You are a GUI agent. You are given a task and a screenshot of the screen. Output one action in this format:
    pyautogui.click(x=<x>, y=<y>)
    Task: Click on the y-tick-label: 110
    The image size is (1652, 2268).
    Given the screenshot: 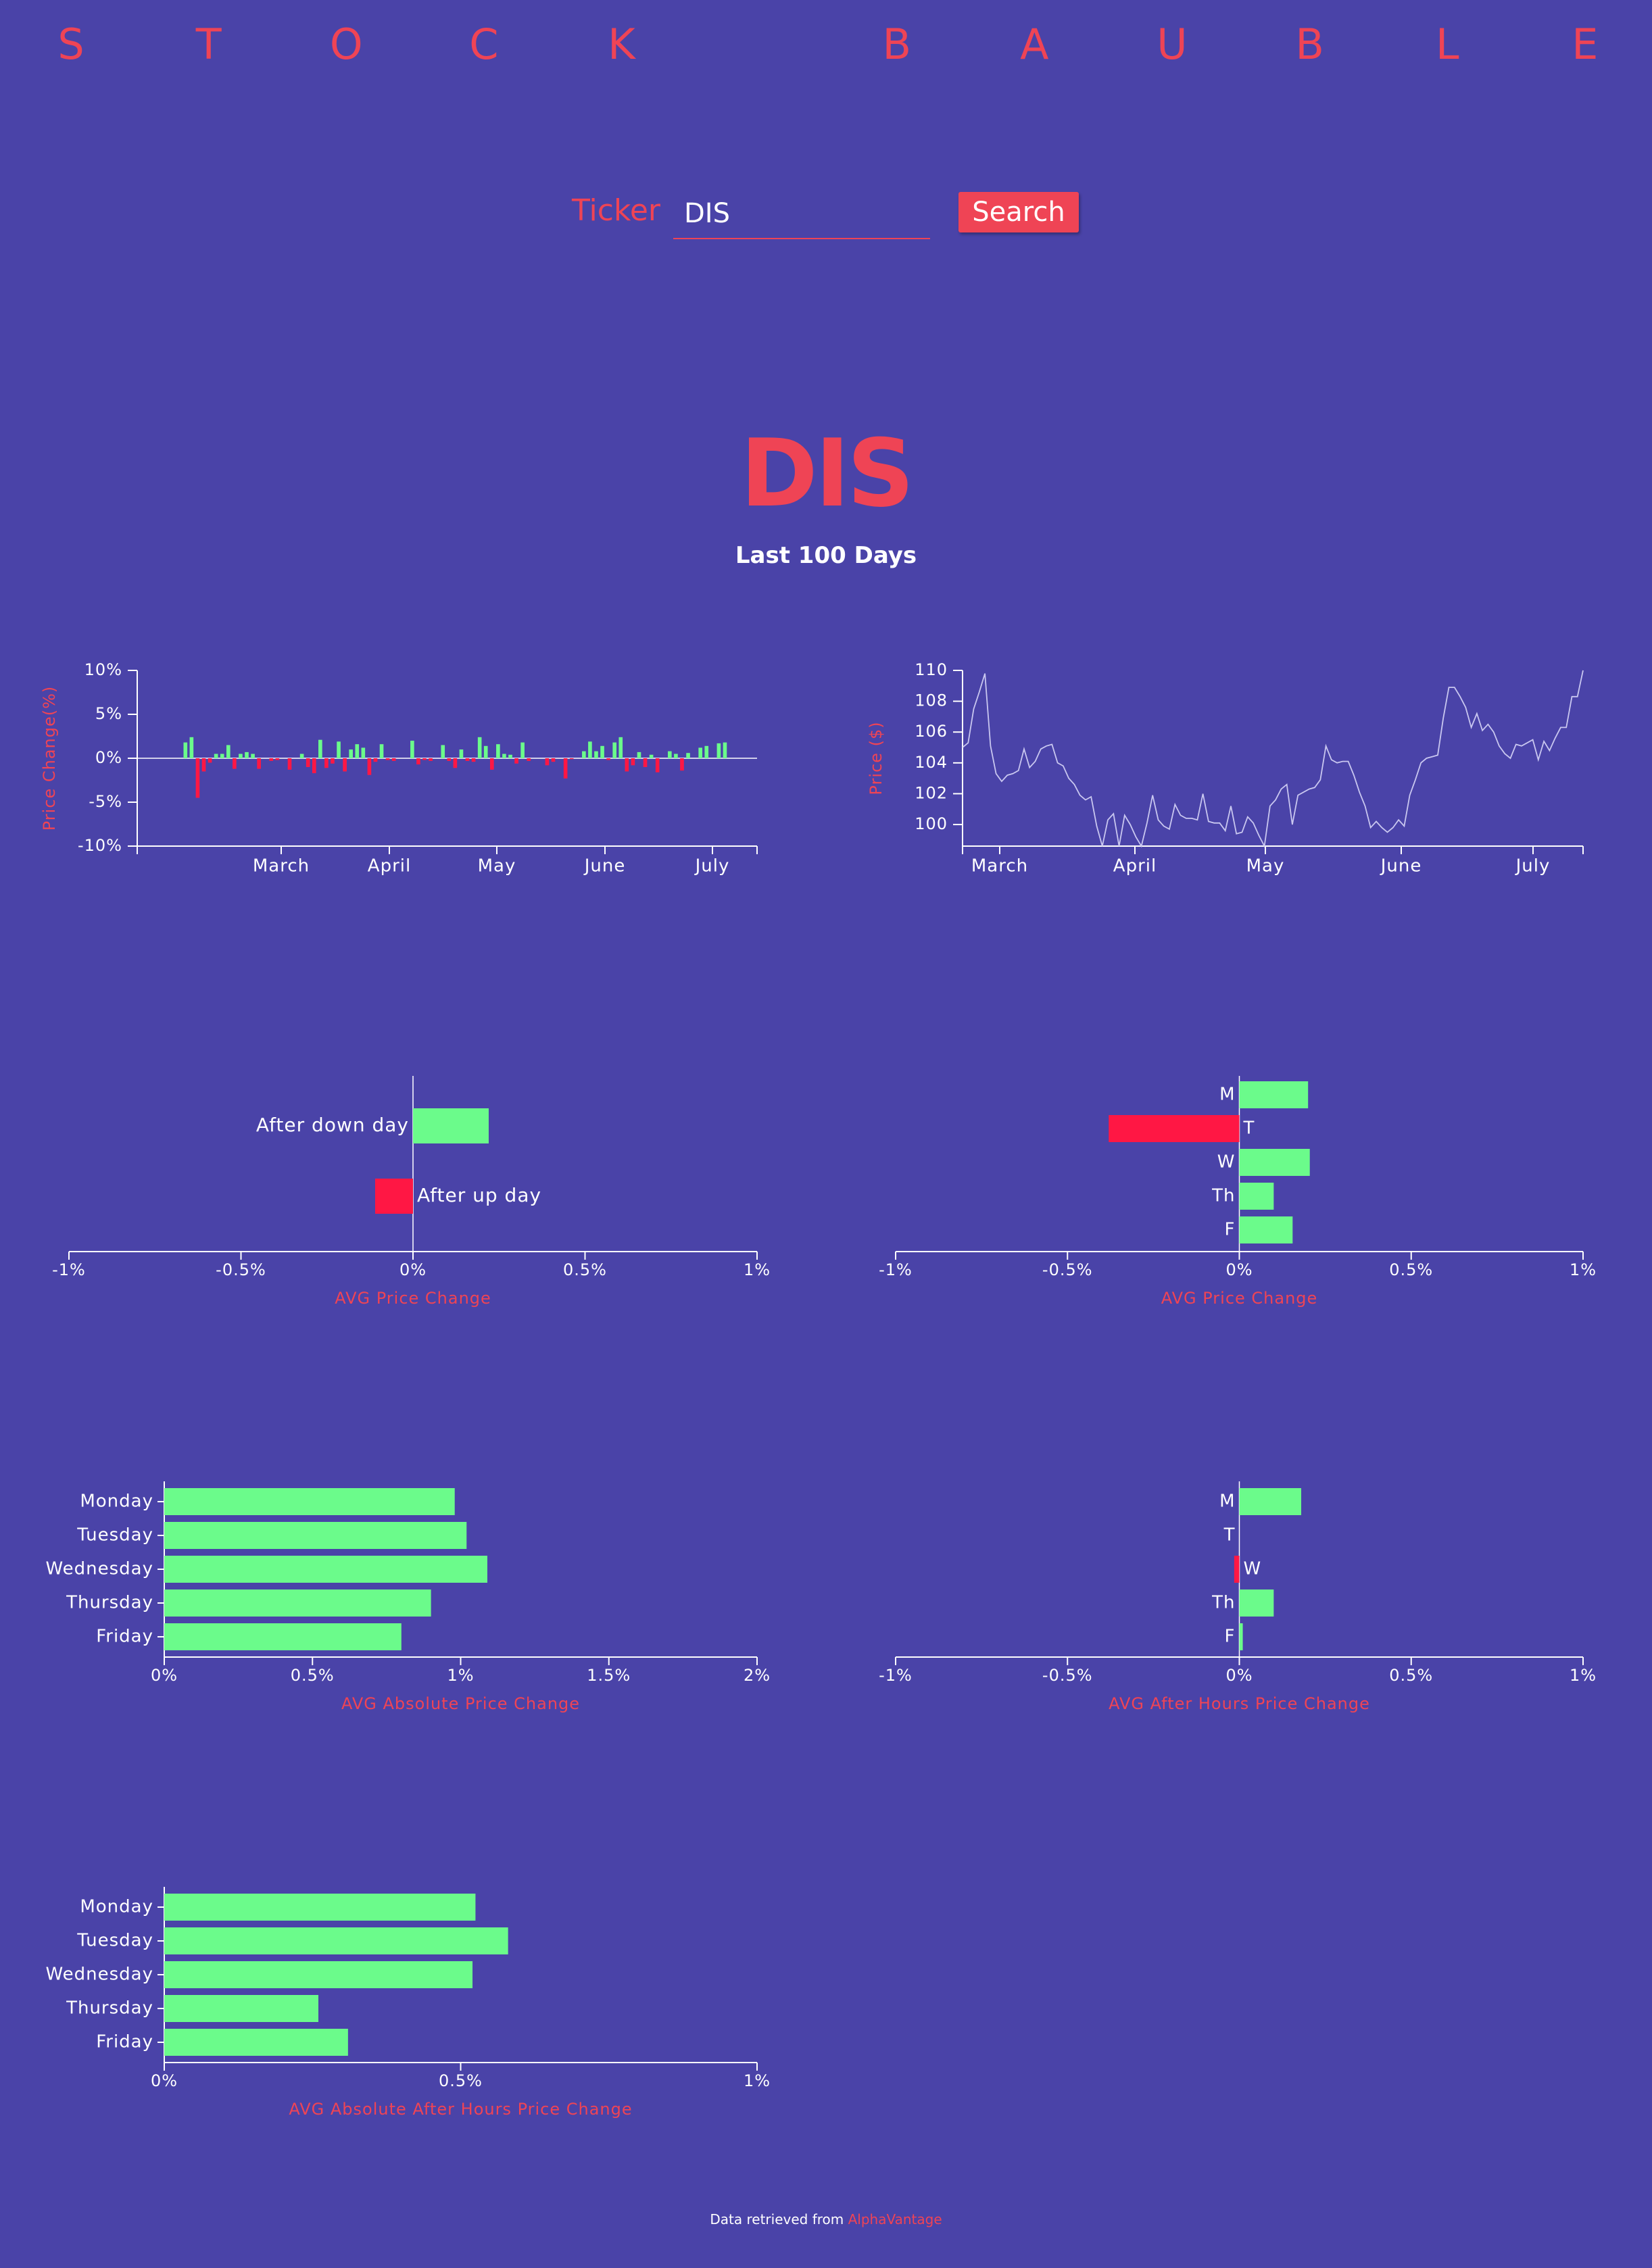 What is the action you would take?
    pyautogui.click(x=931, y=669)
    